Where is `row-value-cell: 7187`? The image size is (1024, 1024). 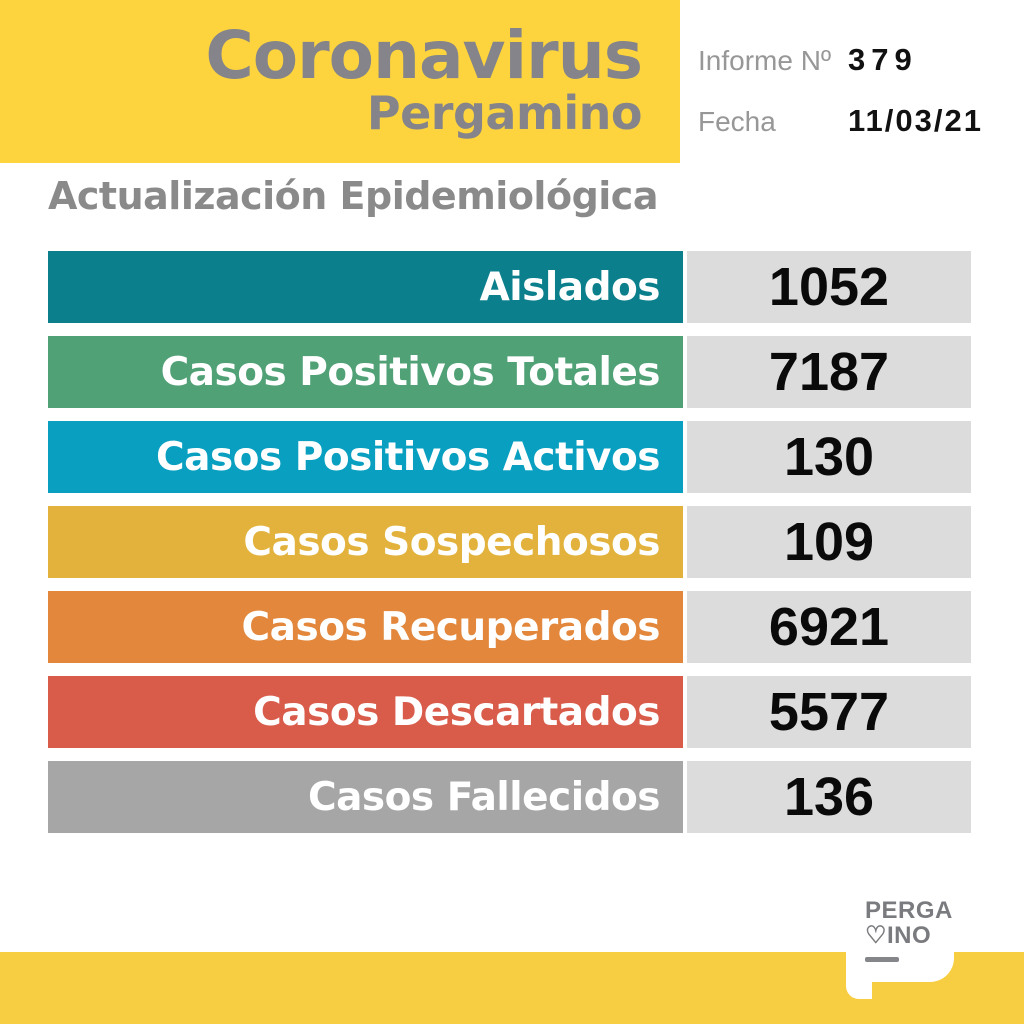
row-value-cell: 7187 is located at coordinates (829, 372).